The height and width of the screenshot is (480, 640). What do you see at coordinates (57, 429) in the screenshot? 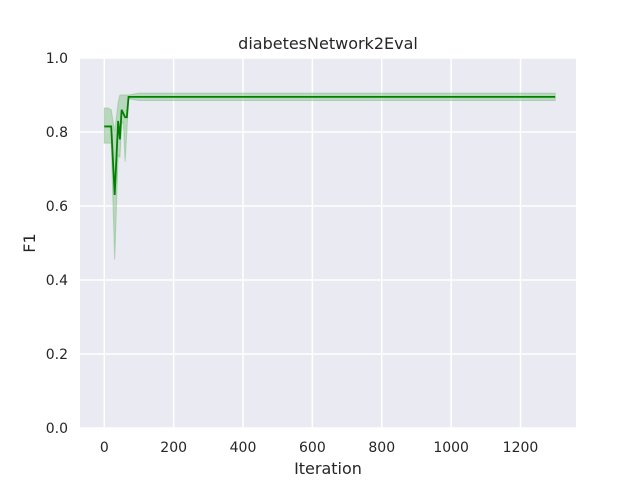
I see `y-tick-label: 0.0` at bounding box center [57, 429].